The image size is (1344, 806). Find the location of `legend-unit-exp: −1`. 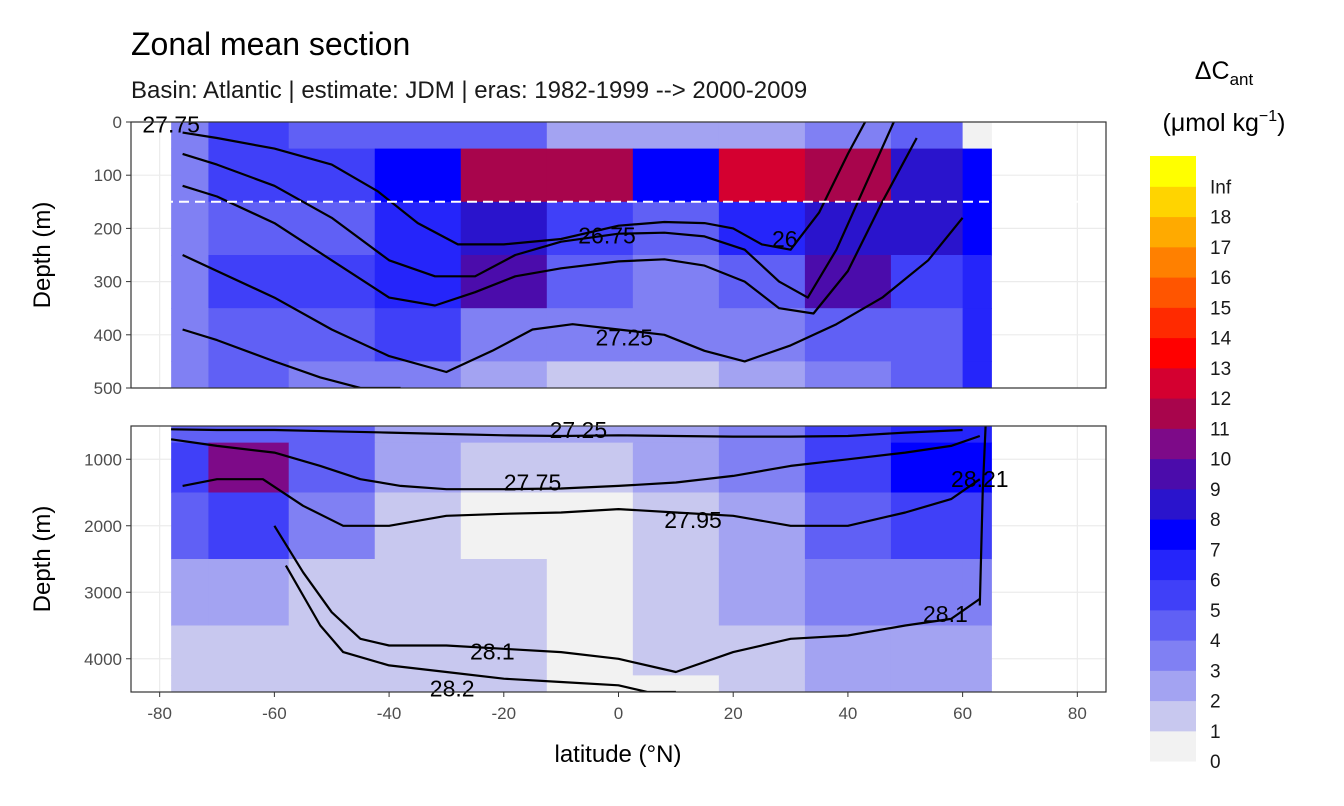

legend-unit-exp: −1 is located at coordinates (1268, 116).